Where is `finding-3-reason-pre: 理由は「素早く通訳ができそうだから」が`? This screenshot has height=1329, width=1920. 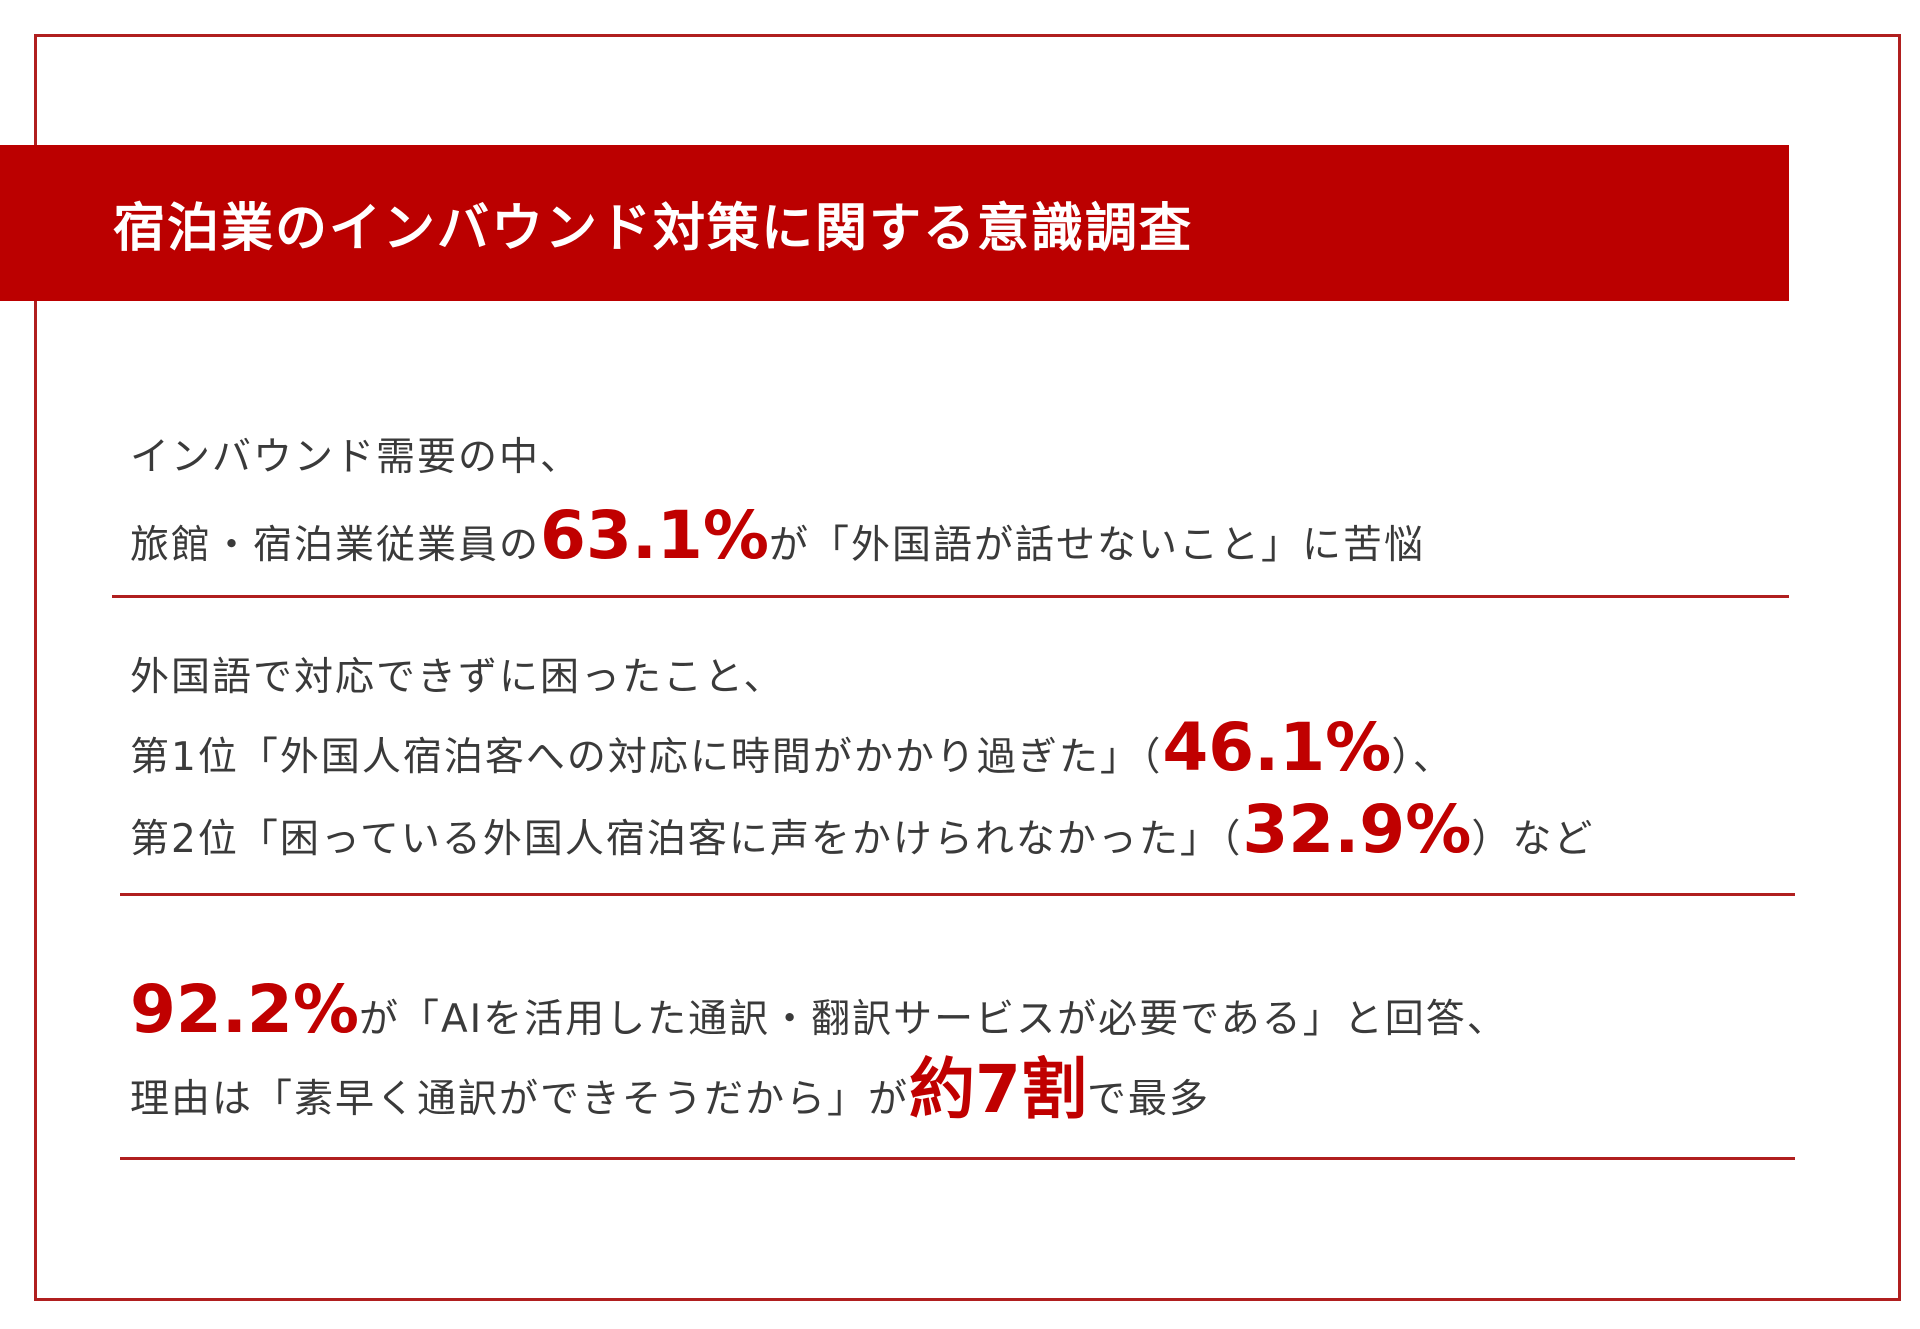 finding-3-reason-pre: 理由は「素早く通訳ができそうだから」が is located at coordinates (520, 1099).